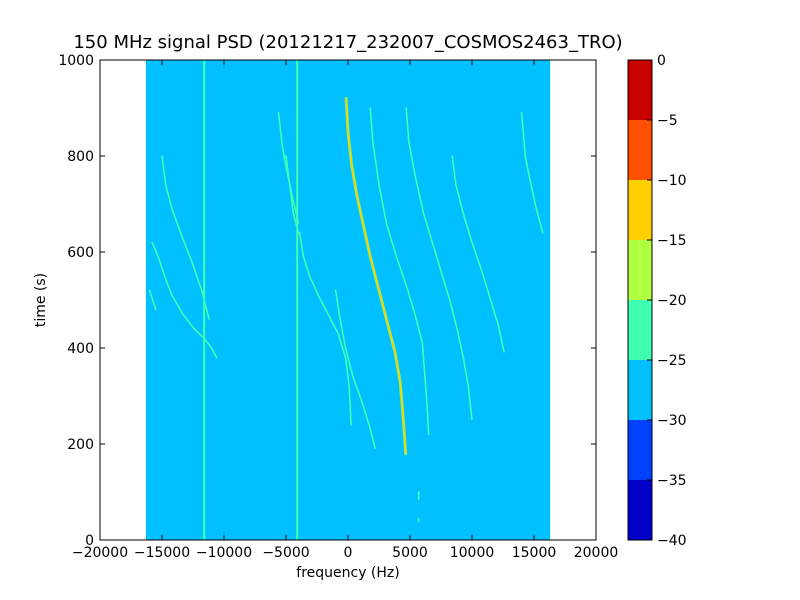 The width and height of the screenshot is (800, 600). What do you see at coordinates (472, 553) in the screenshot?
I see `x-tick-label: 10000` at bounding box center [472, 553].